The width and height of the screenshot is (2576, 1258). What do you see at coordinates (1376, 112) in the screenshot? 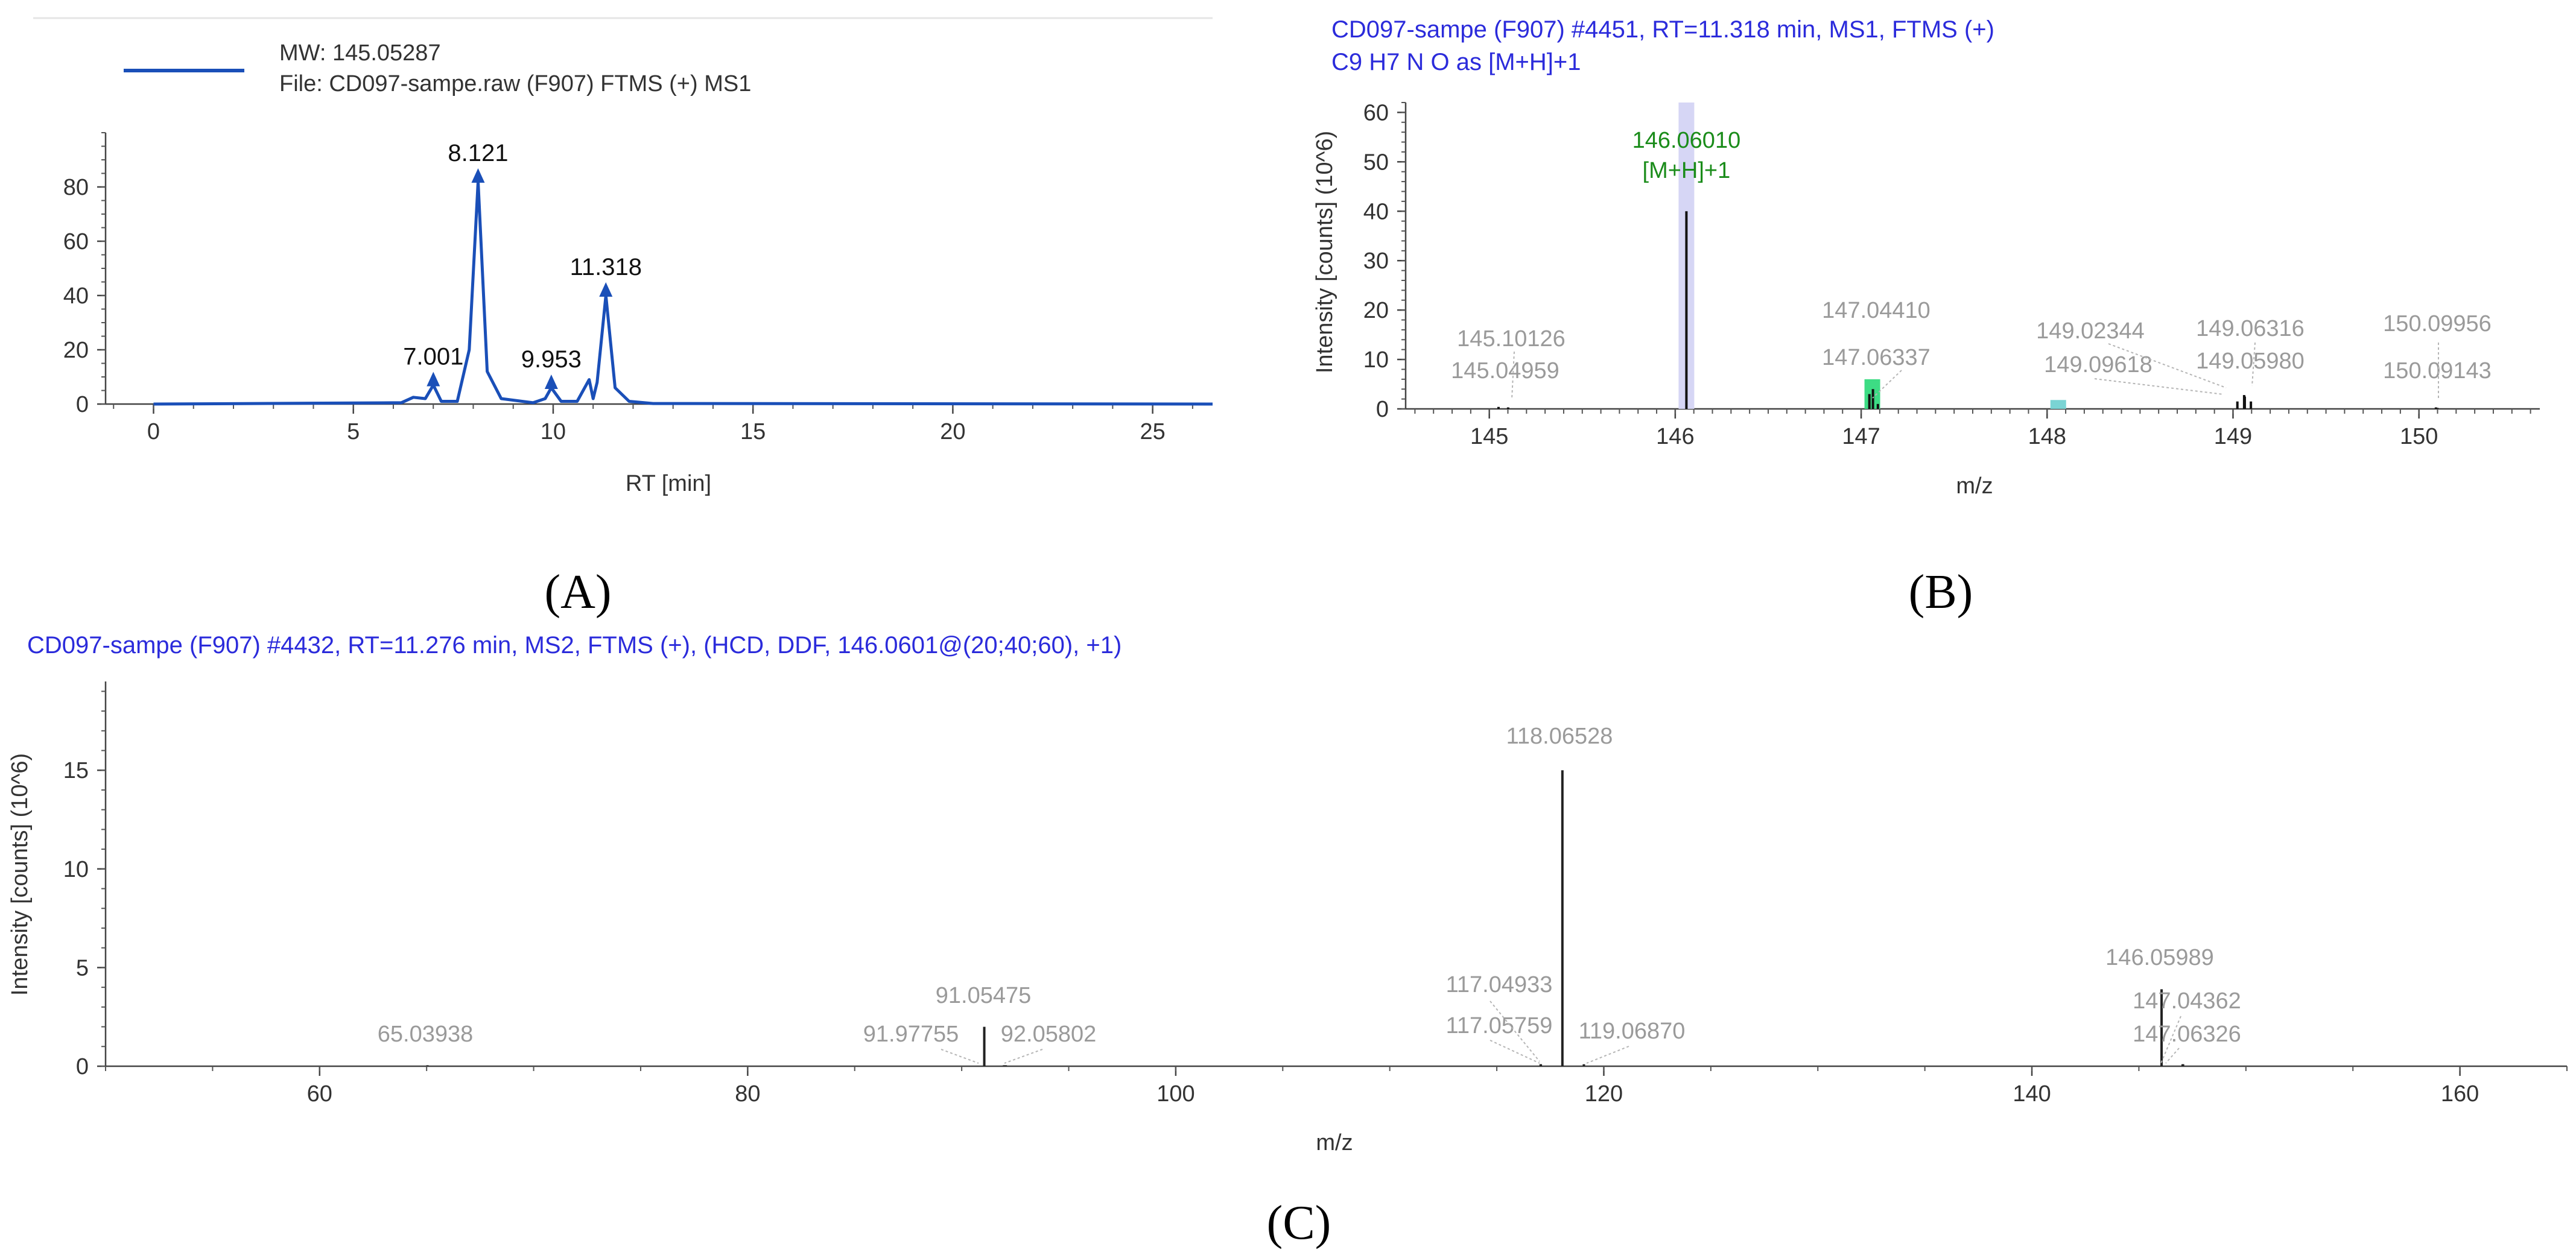
I see `ms1-y-tick-label: 60` at bounding box center [1376, 112].